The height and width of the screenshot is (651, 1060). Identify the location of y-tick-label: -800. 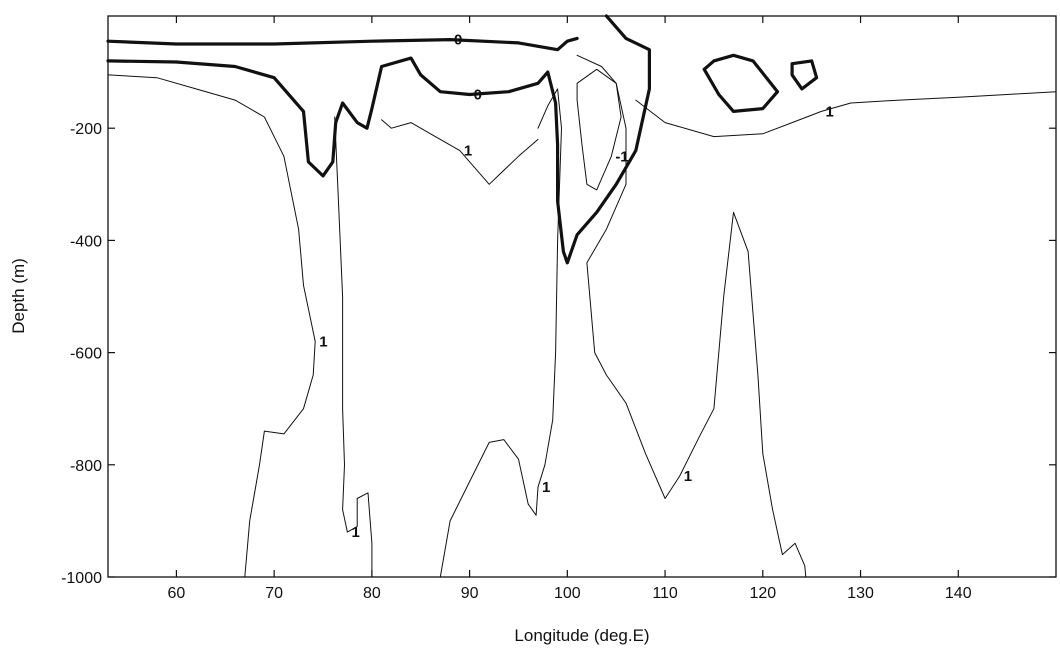
(86, 466).